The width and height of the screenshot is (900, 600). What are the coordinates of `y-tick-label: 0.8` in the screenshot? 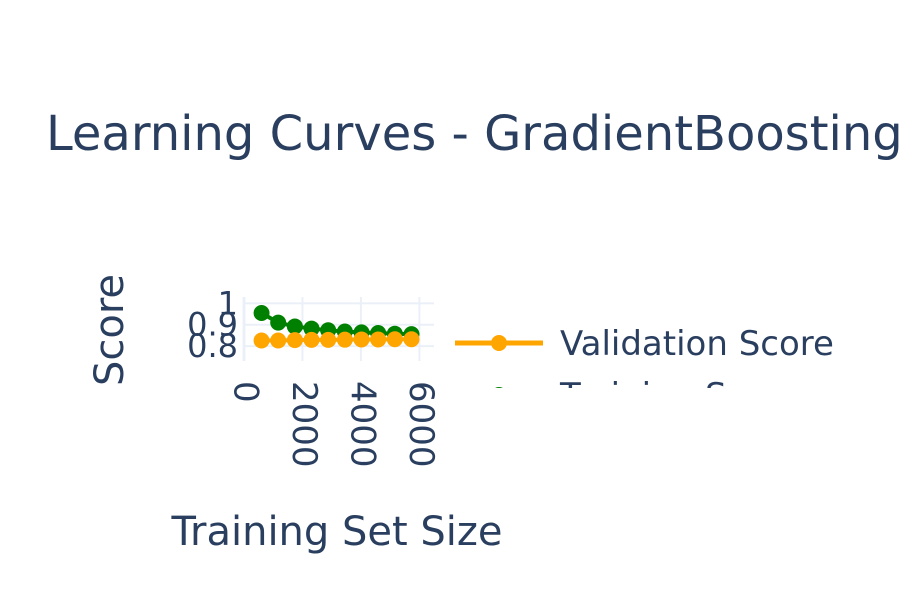 It's located at (212, 346).